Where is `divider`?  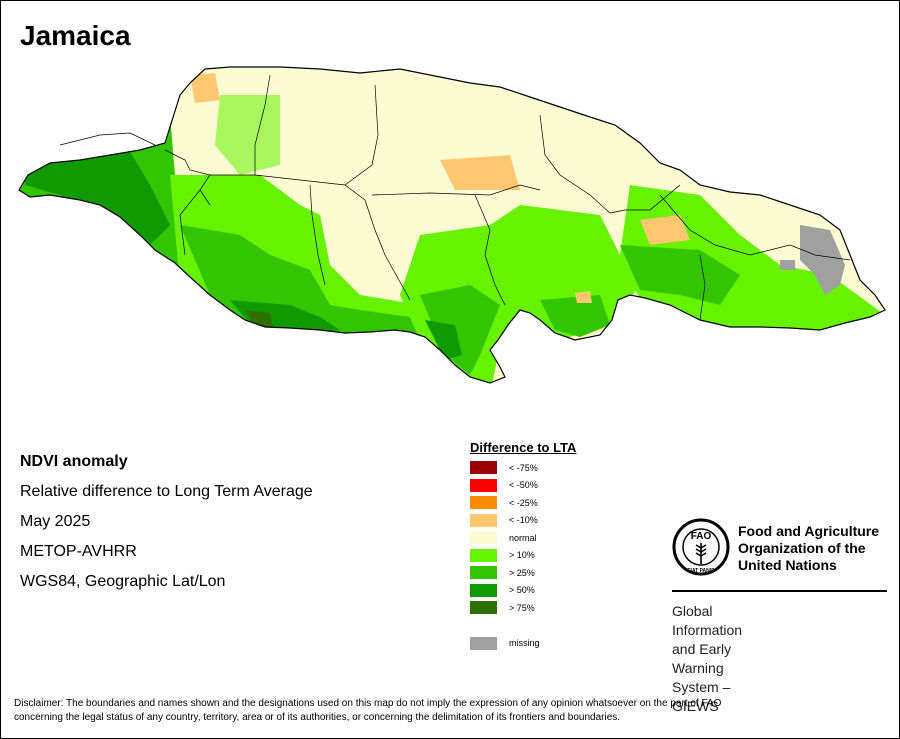
divider is located at coordinates (779, 591).